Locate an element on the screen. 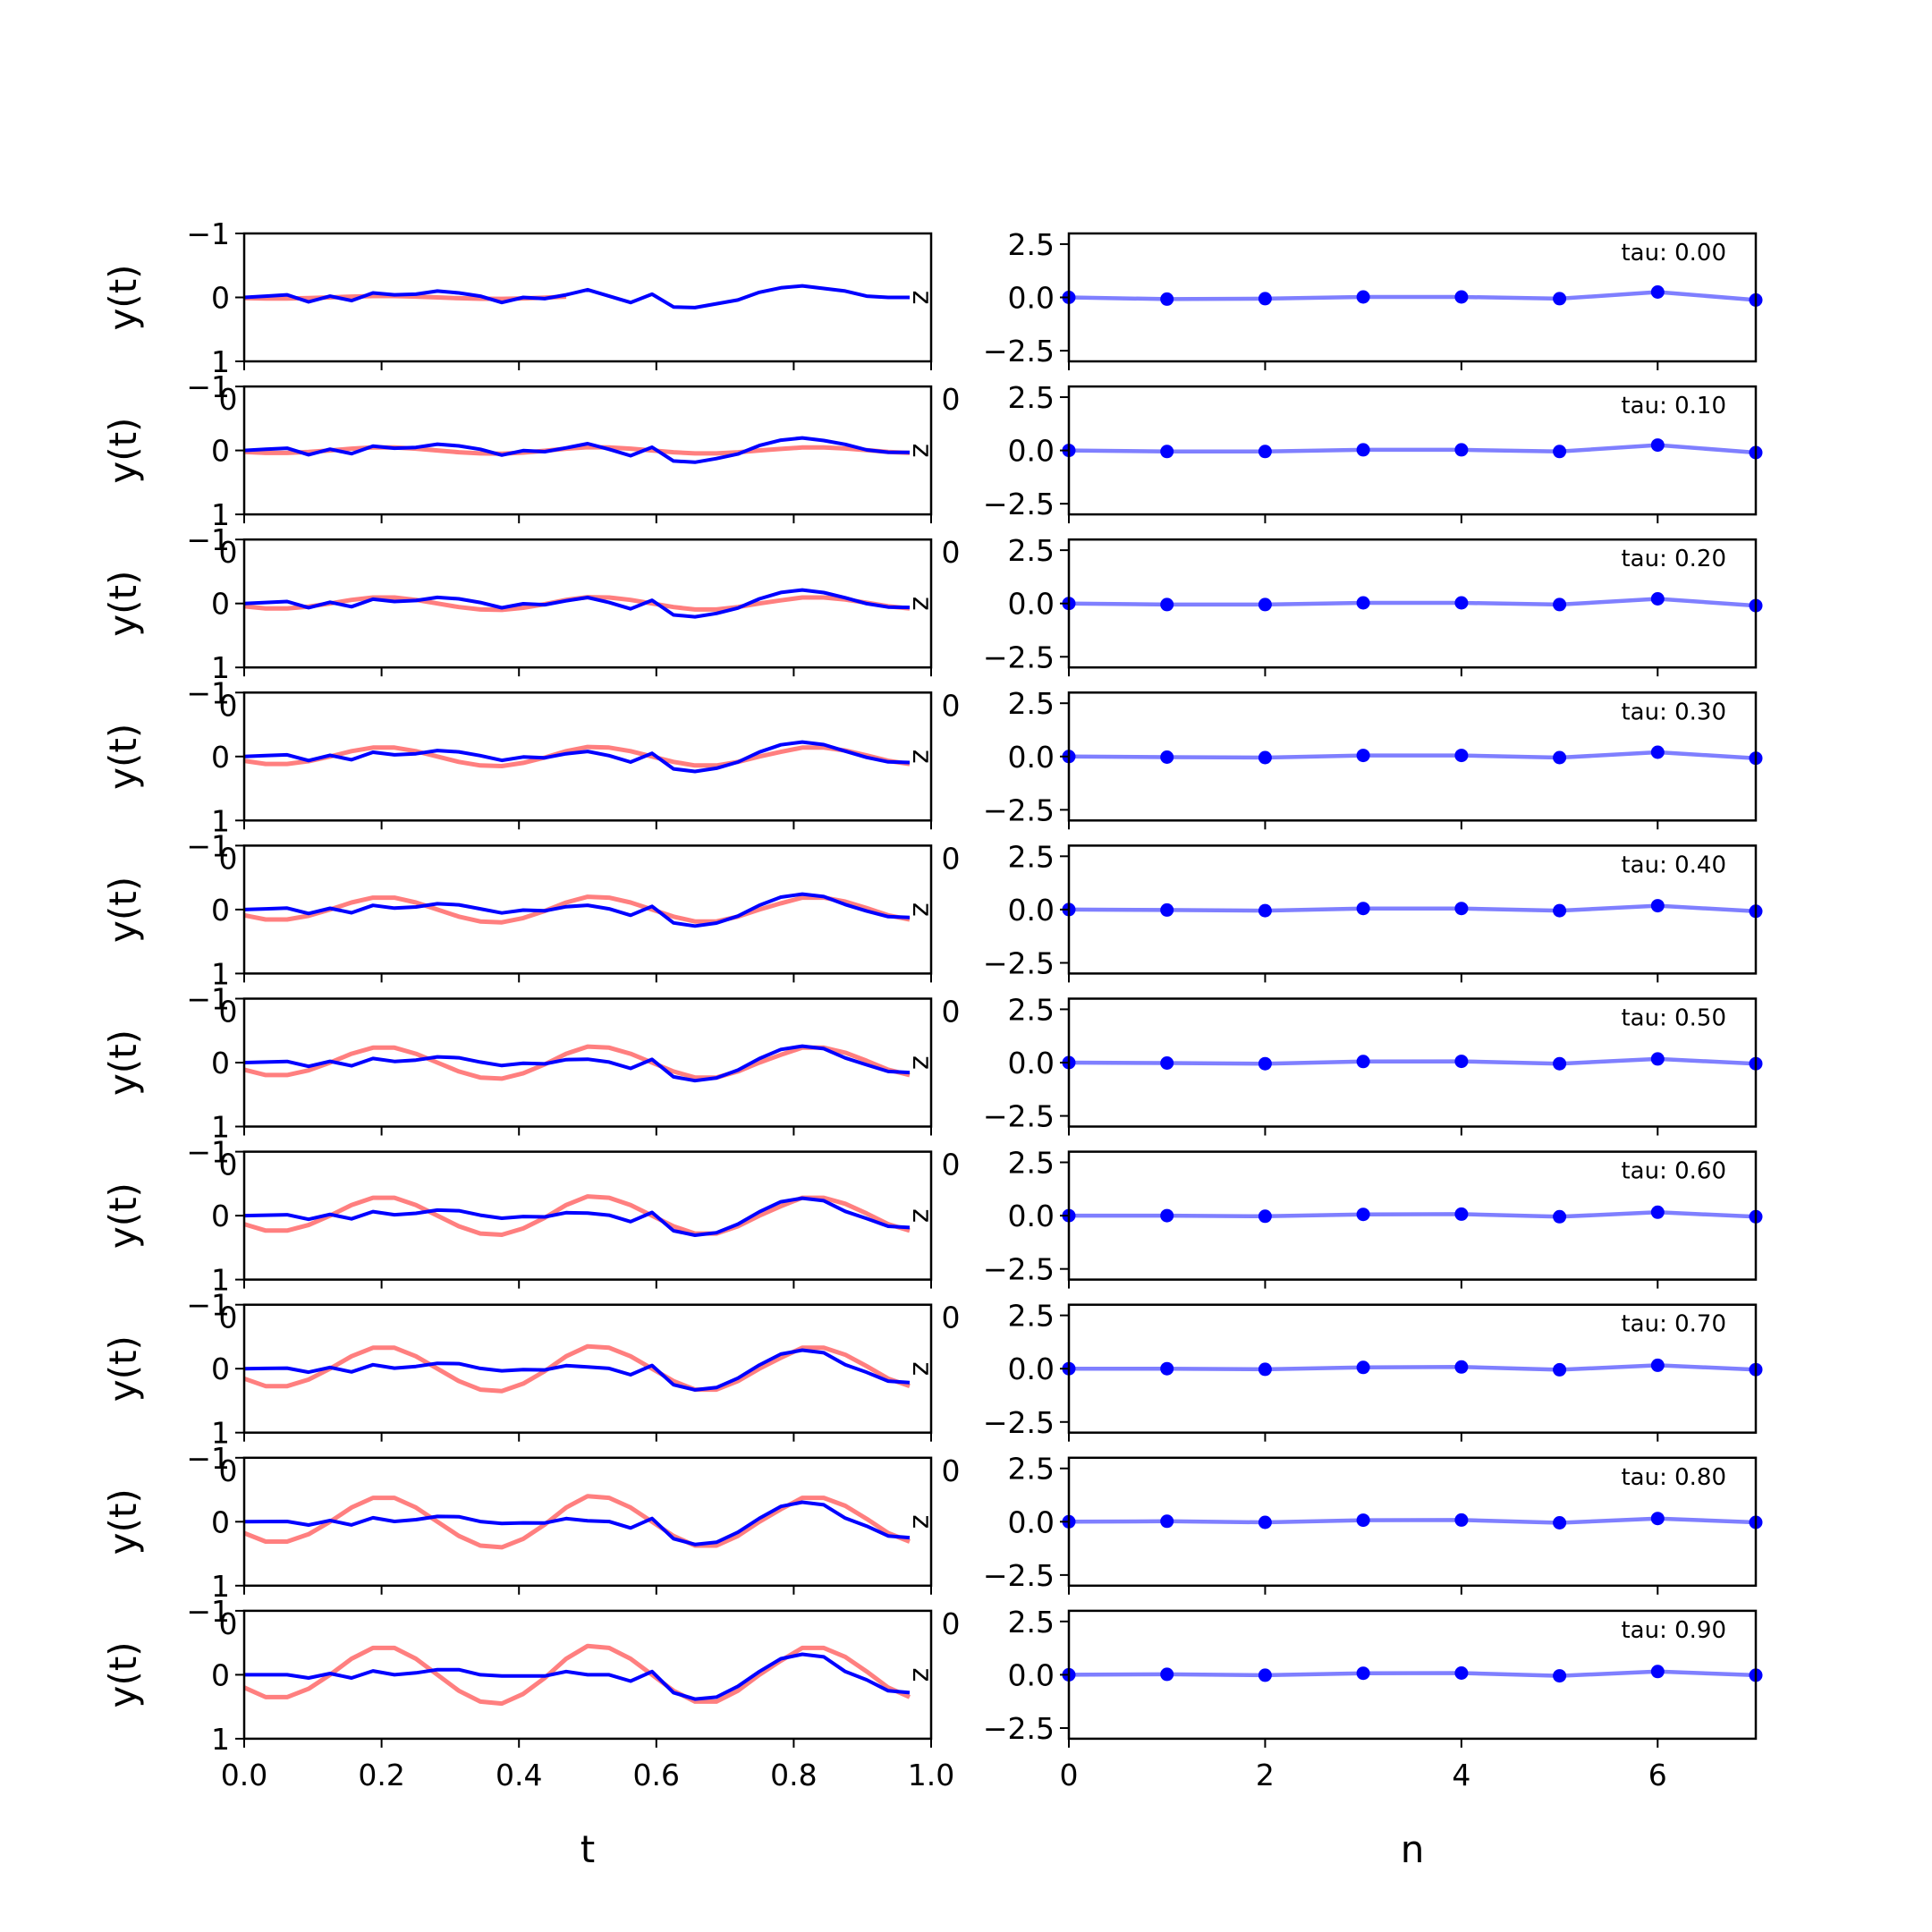 Image resolution: width=1932 pixels, height=1932 pixels. panel-marker-text: z is located at coordinates (921, 1675).